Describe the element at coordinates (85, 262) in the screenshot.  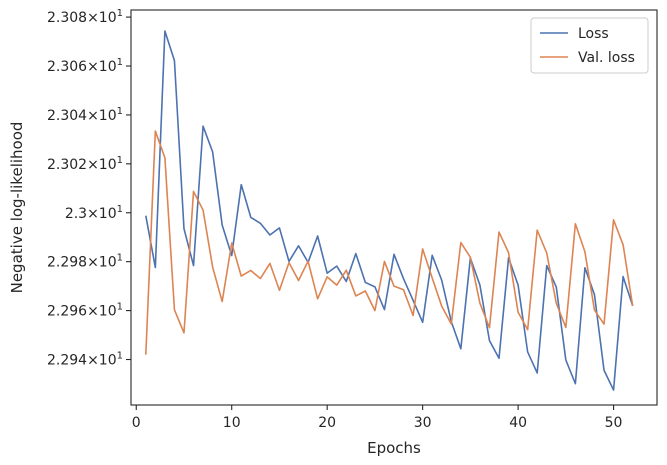
I see `y-tick-label: 2.298×10¹` at that location.